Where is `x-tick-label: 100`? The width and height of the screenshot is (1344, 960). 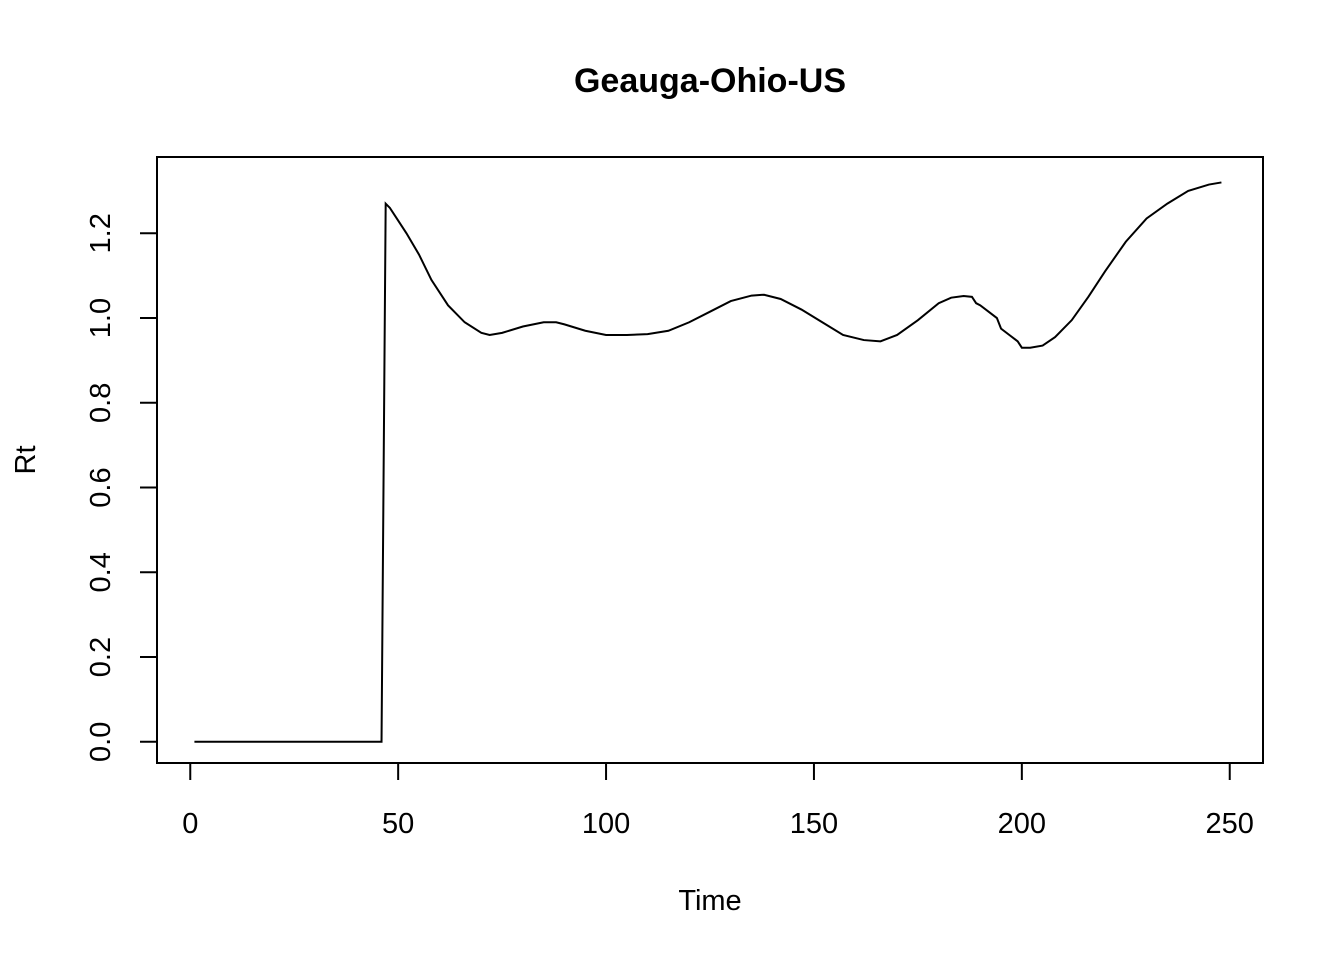
x-tick-label: 100 is located at coordinates (606, 824).